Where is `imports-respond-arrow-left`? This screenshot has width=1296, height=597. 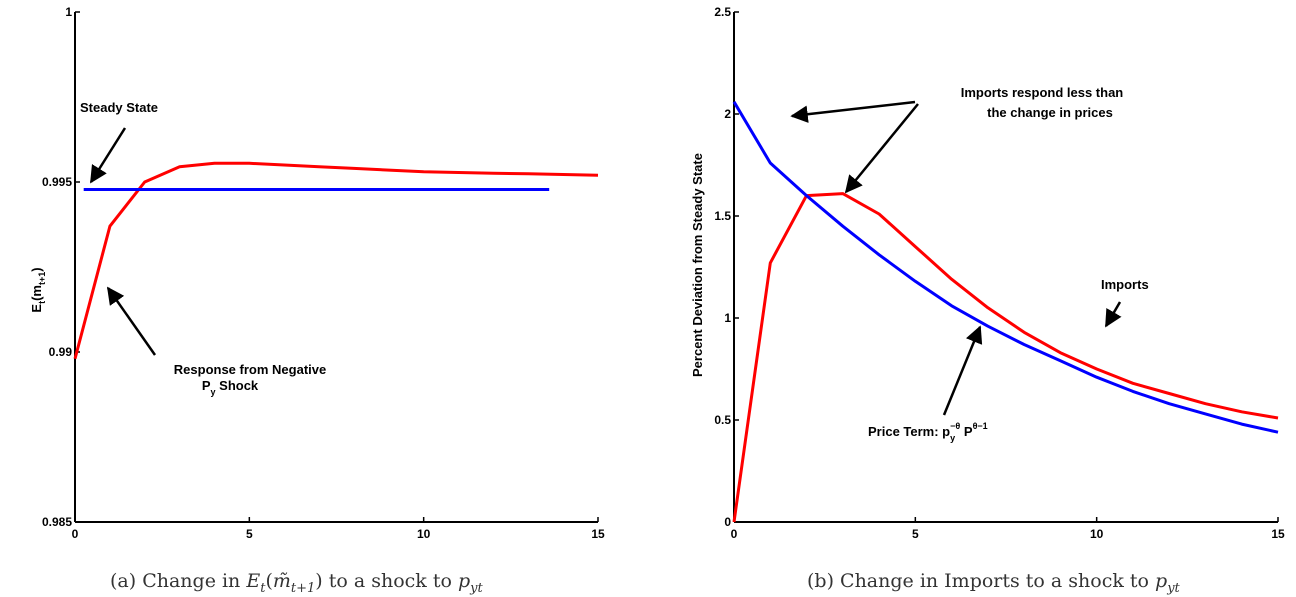
imports-respond-arrow-left is located at coordinates (853, 111).